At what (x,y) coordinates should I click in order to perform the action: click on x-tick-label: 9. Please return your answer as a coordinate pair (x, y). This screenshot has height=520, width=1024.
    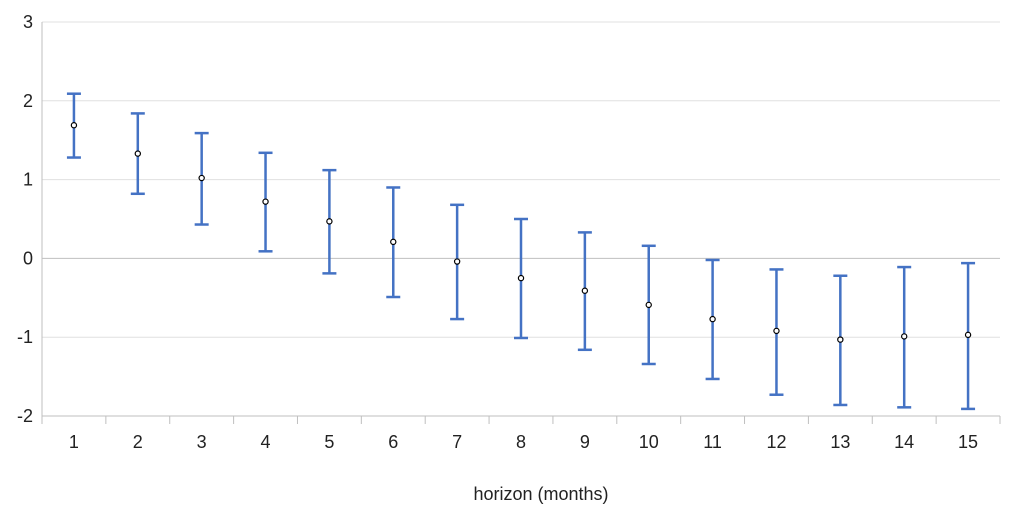
    Looking at the image, I should click on (585, 442).